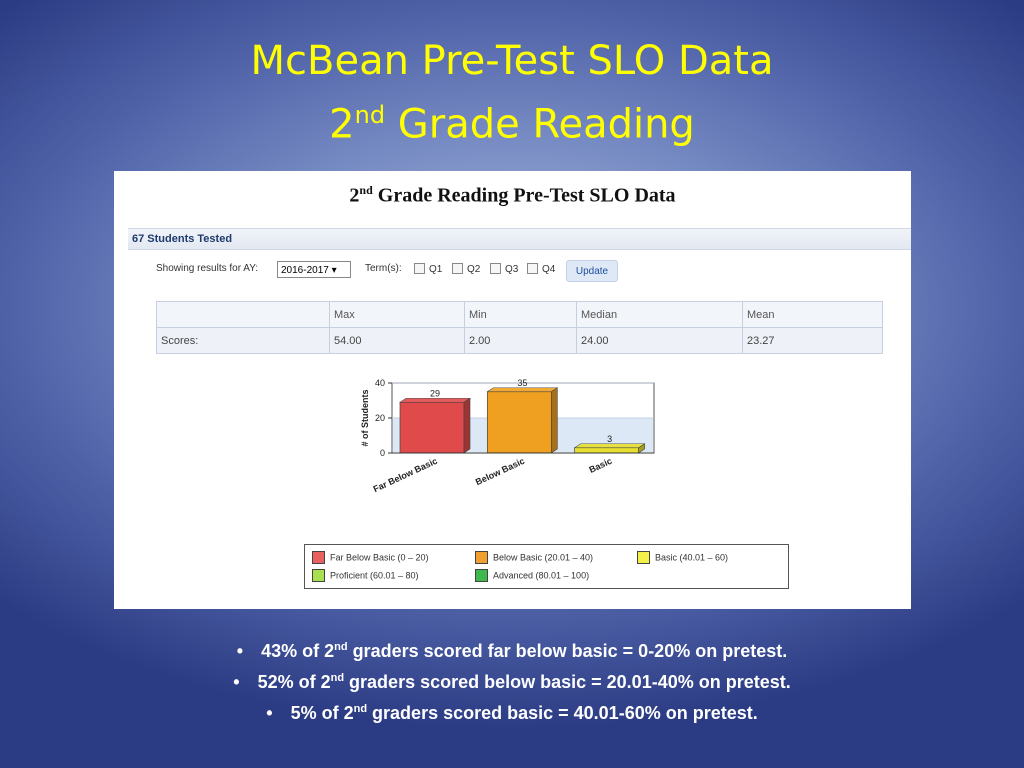 This screenshot has height=768, width=1024. What do you see at coordinates (243, 314) in the screenshot?
I see `stats-header-blank` at bounding box center [243, 314].